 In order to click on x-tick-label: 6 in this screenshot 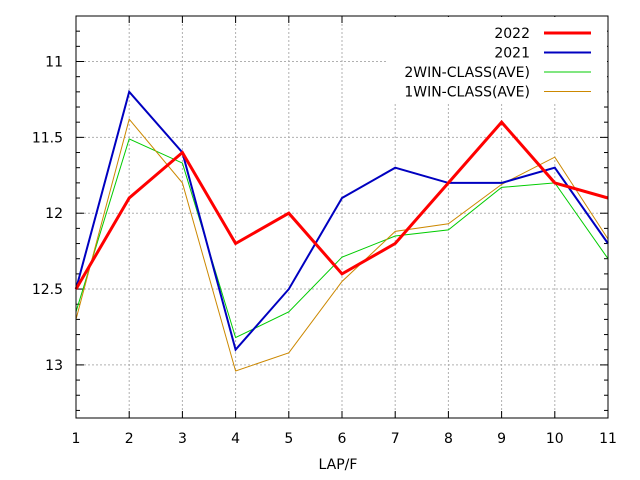, I will do `click(342, 439)`.